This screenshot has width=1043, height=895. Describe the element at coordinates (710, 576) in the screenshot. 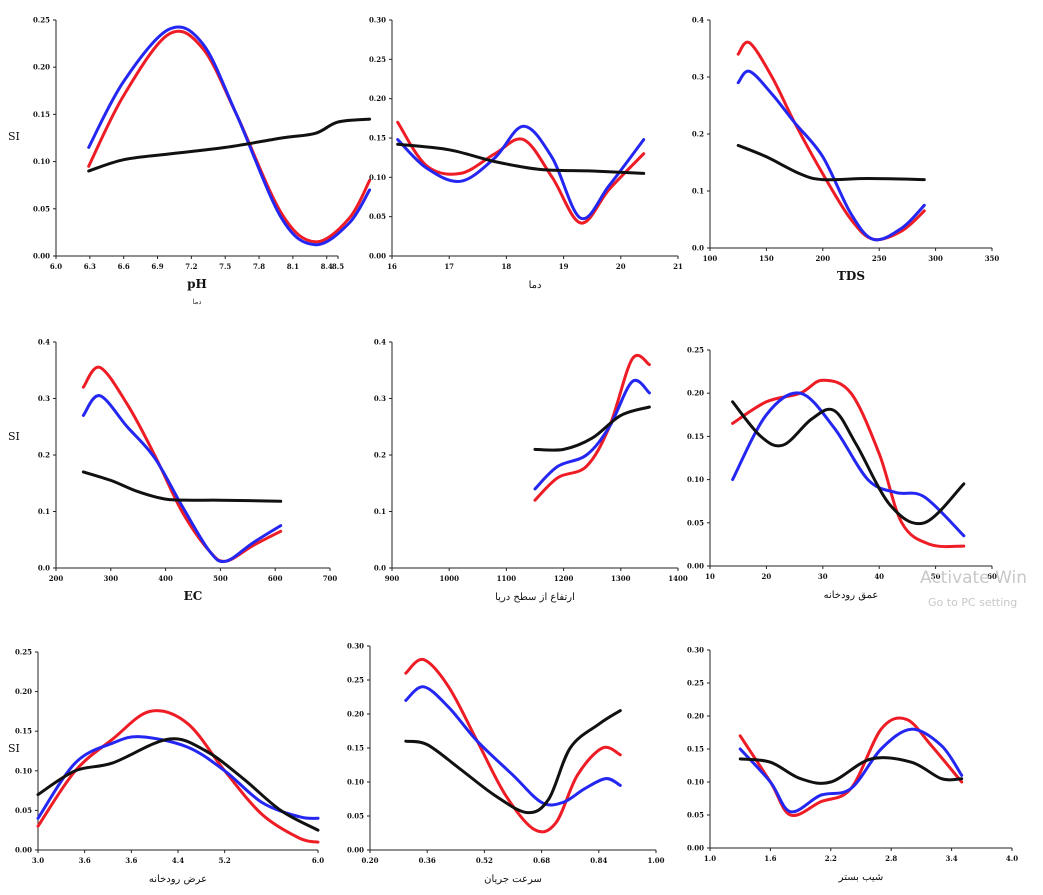

I see `x-tick-label: 10` at that location.